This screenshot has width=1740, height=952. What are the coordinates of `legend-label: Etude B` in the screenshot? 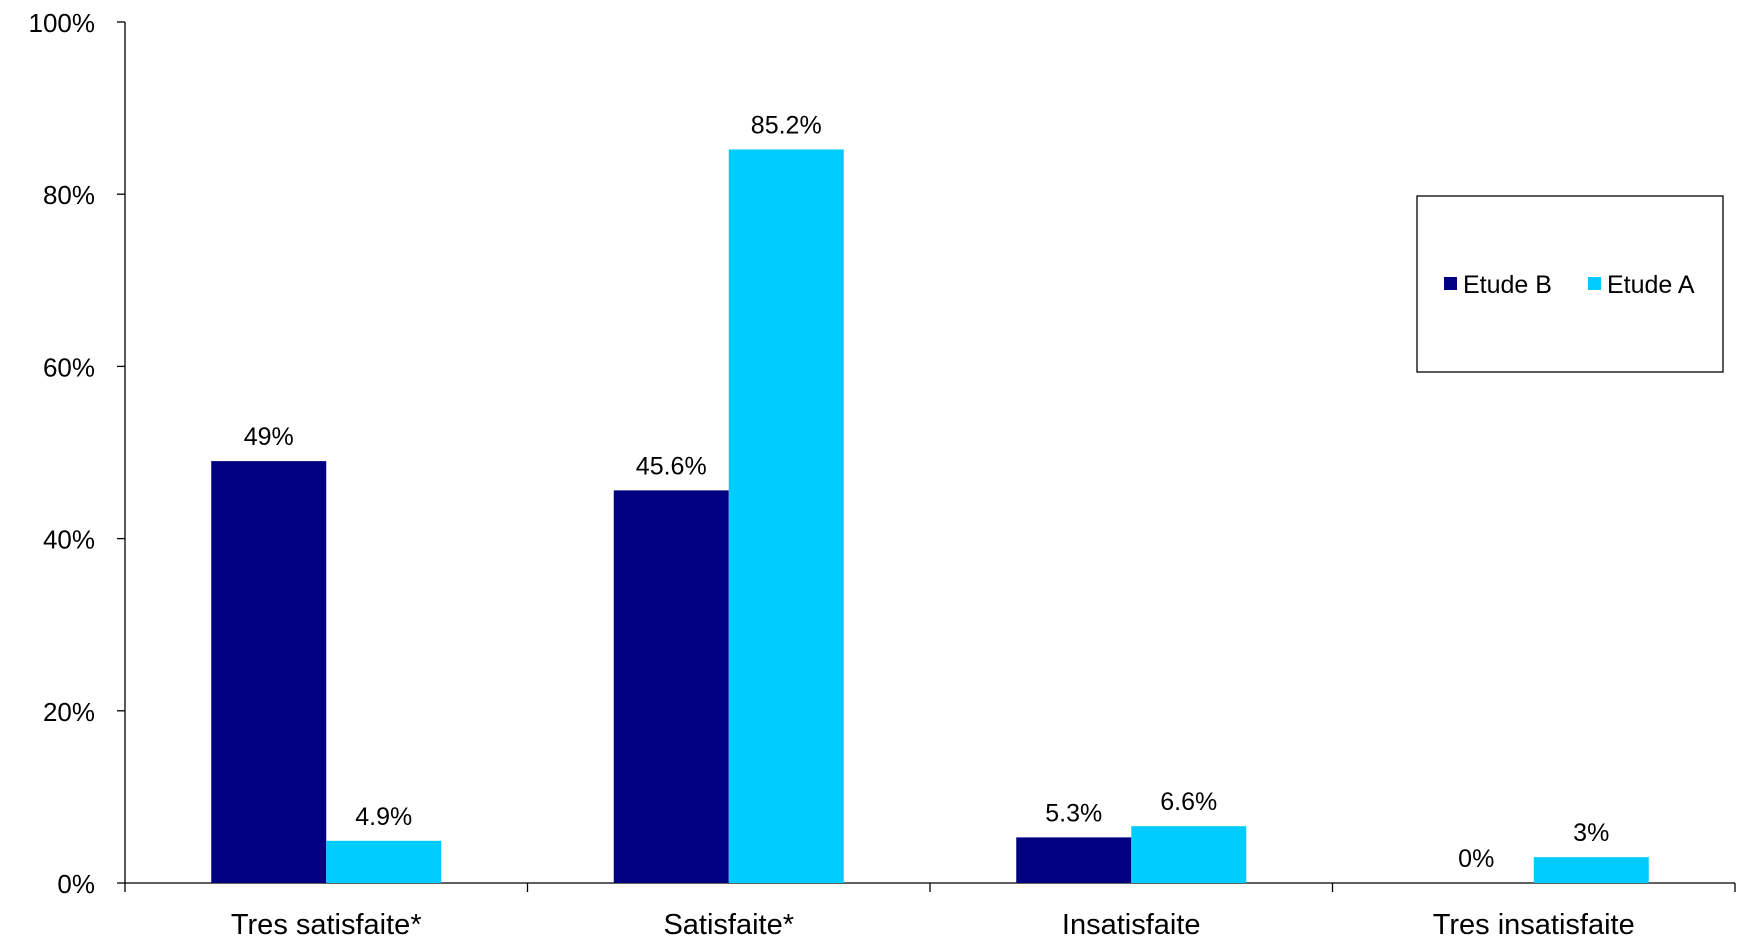 It's located at (1507, 285).